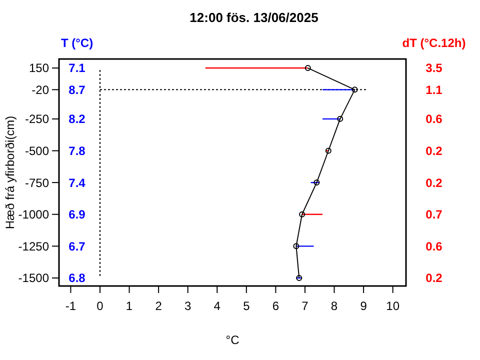 This screenshot has width=480, height=360. Describe the element at coordinates (305, 306) in the screenshot. I see `x-tick-label: 7` at that location.